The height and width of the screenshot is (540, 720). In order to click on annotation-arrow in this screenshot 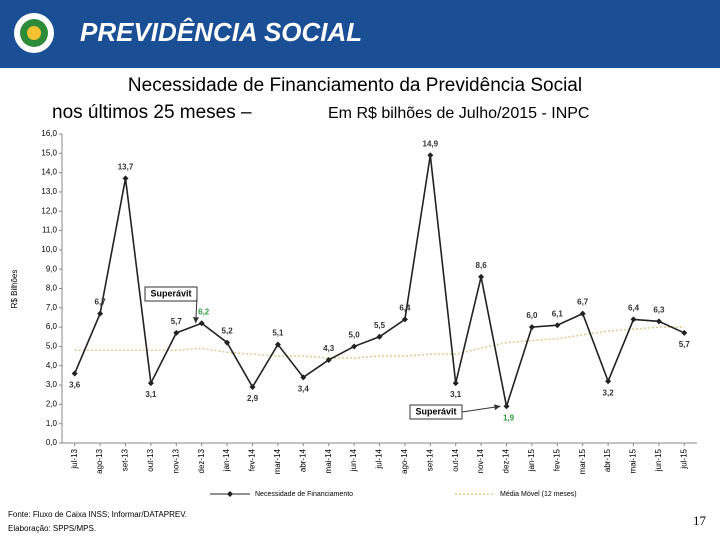, I will do `click(481, 409)`.